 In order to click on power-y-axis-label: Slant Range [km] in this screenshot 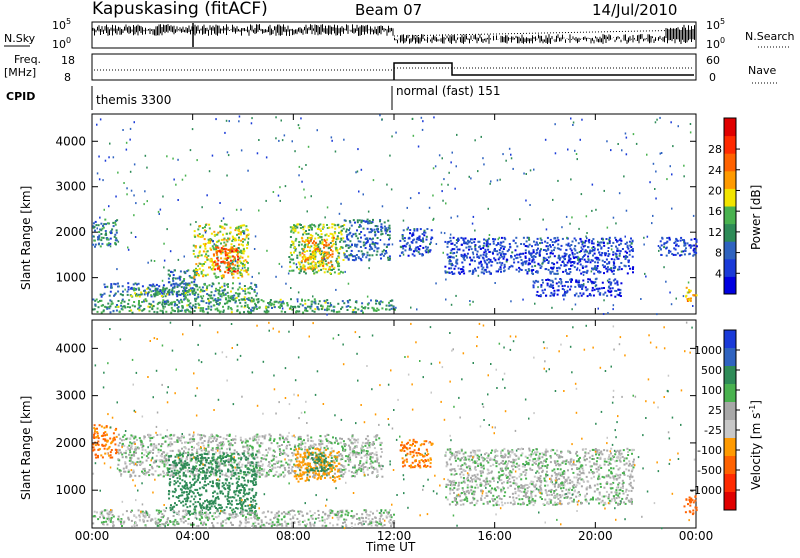, I will do `click(26, 238)`.